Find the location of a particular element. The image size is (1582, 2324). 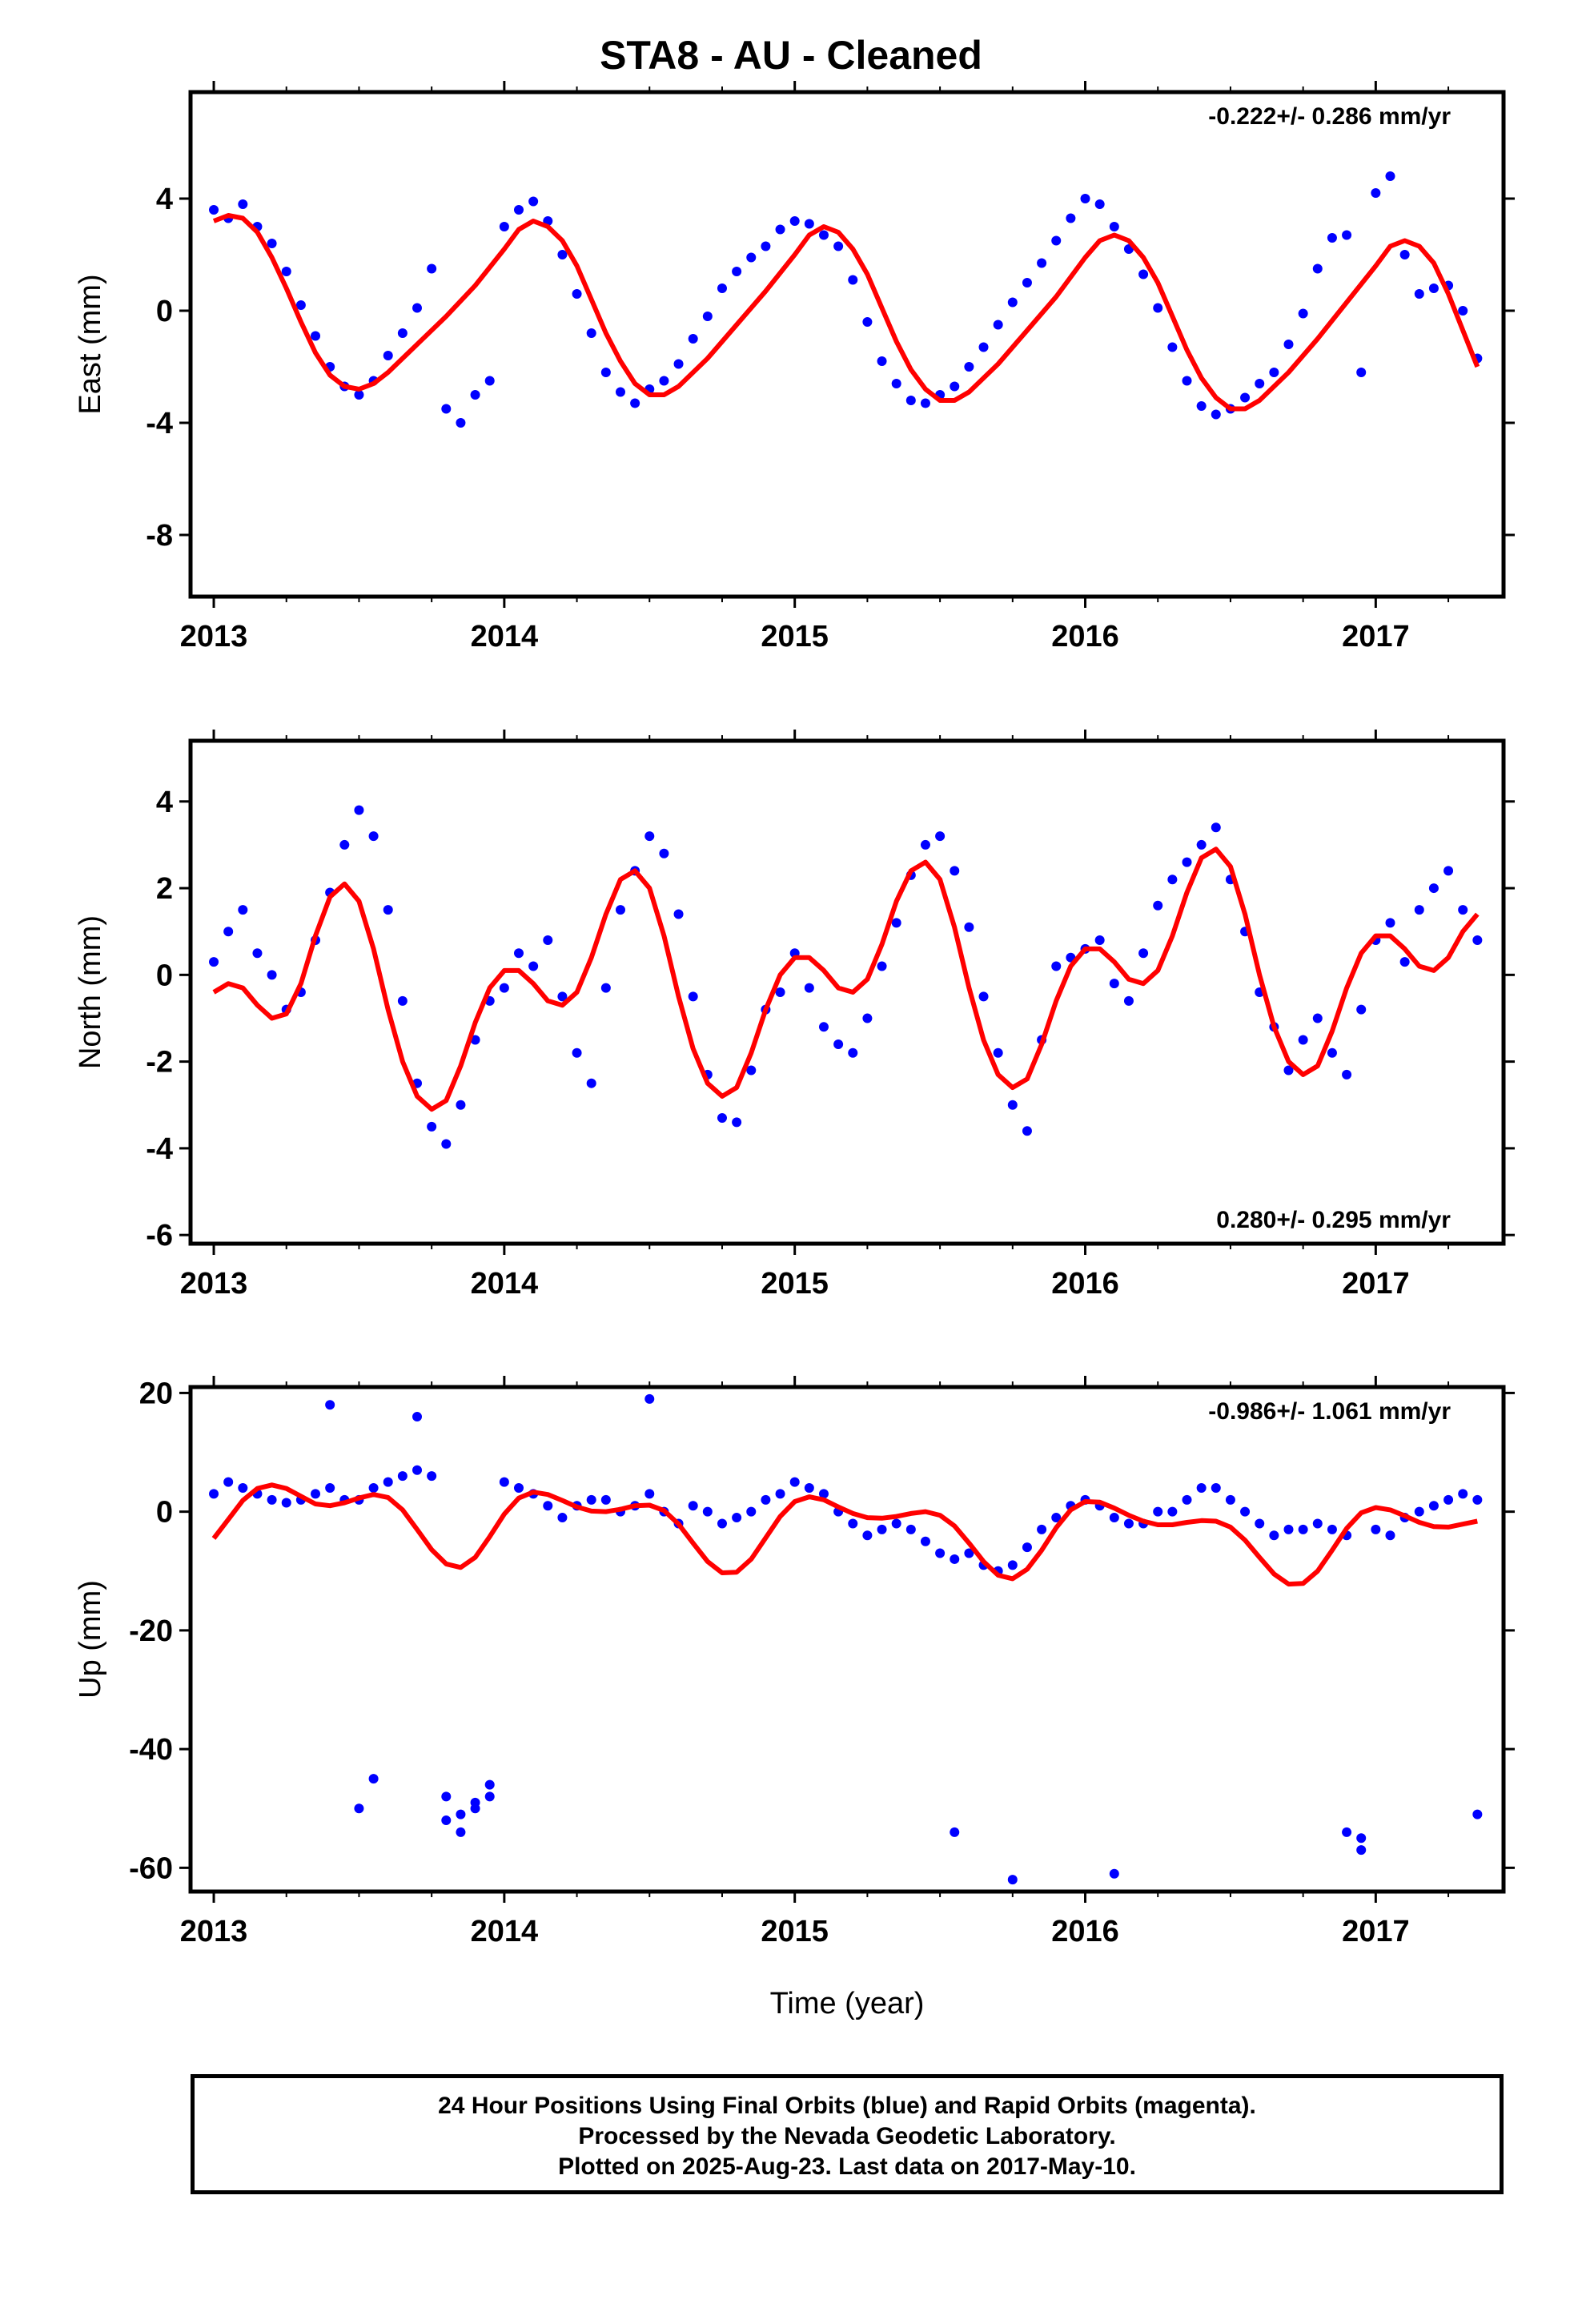

east-y-axis-title: East (mm) is located at coordinates (91, 344).